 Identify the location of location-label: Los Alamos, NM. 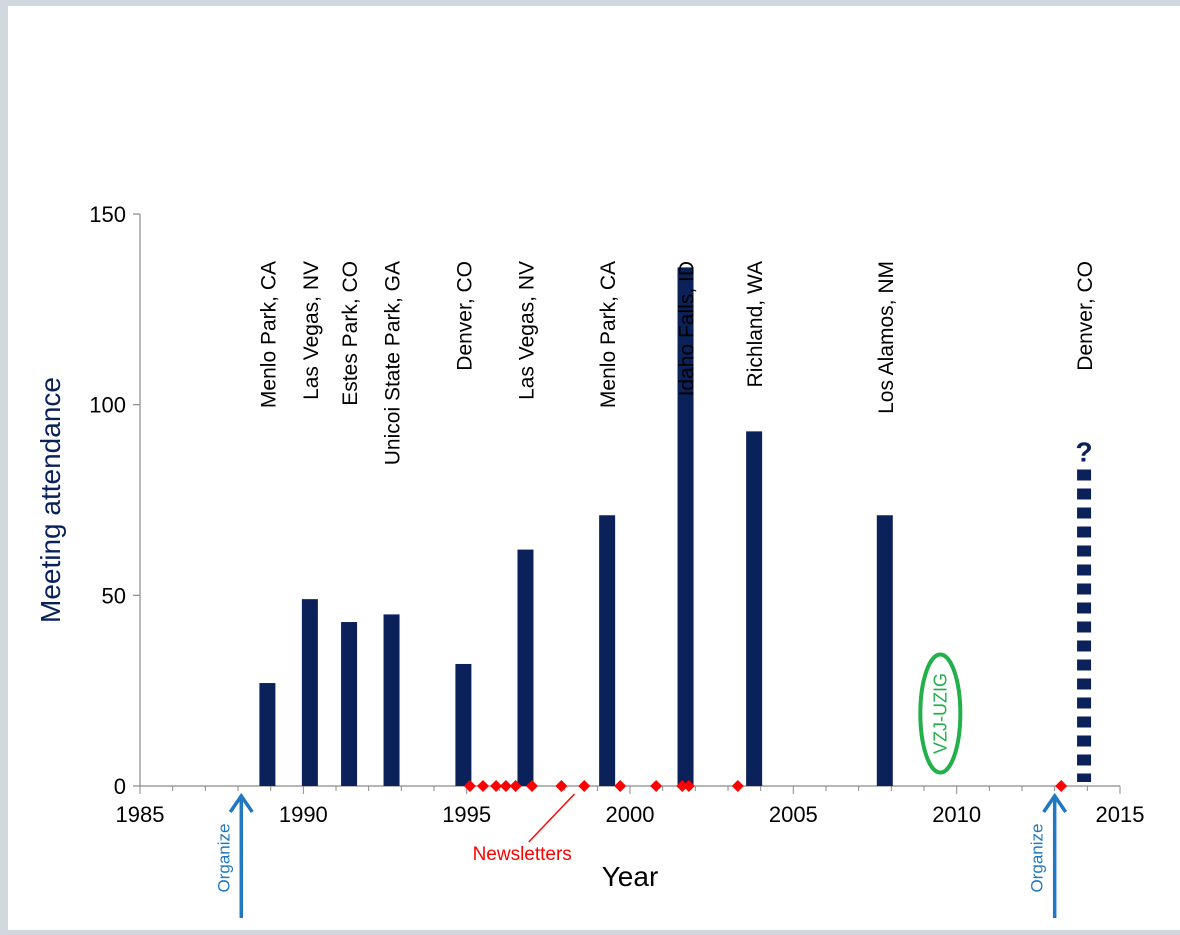
(886, 337).